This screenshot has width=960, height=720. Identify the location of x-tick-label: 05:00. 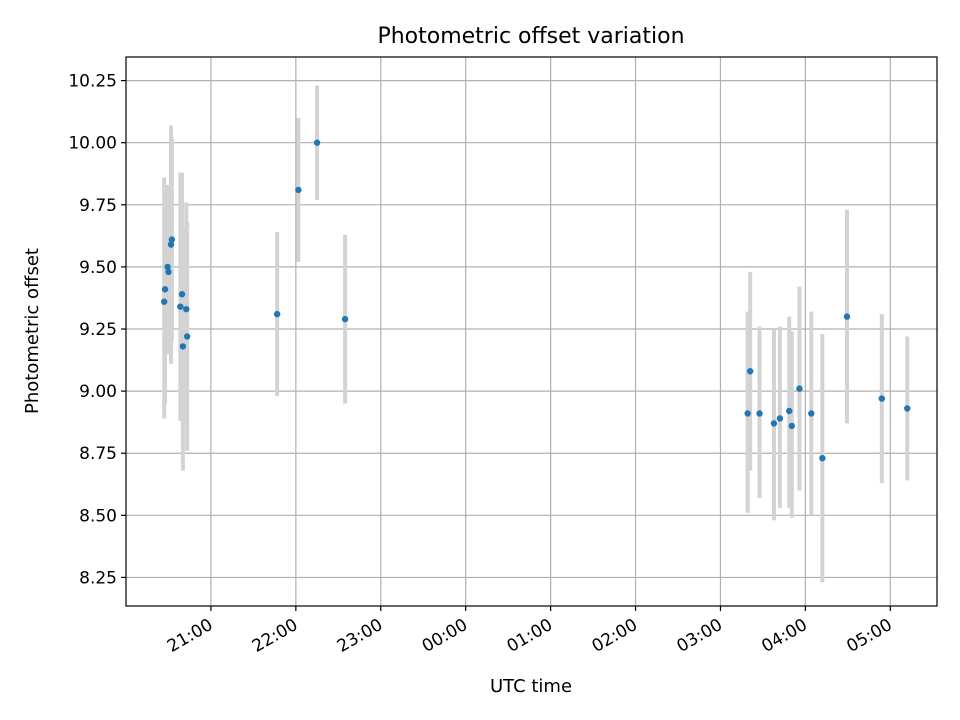
(869, 636).